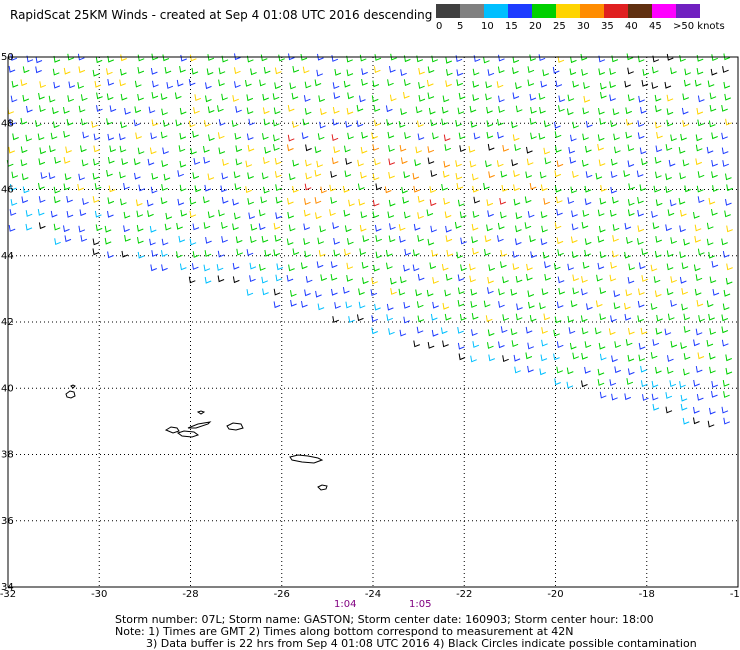 This screenshot has height=650, width=740. What do you see at coordinates (73, 386) in the screenshot?
I see `island-corvo` at bounding box center [73, 386].